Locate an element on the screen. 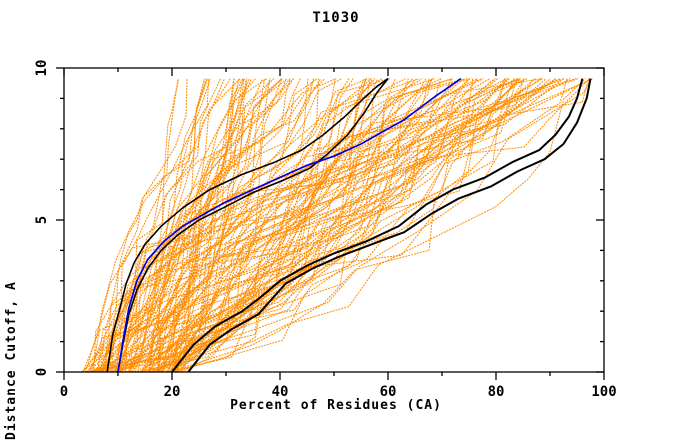 The image size is (680, 440). chart-title: T1030 is located at coordinates (336, 18).